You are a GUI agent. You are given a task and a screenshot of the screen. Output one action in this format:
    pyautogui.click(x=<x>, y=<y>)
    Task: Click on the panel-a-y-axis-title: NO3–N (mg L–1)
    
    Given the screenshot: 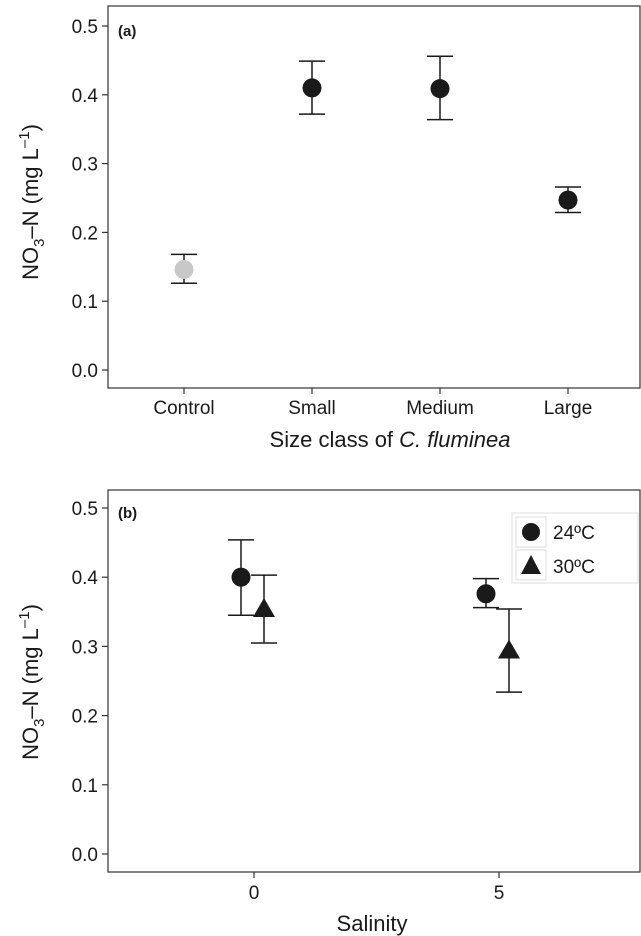 What is the action you would take?
    pyautogui.click(x=32, y=202)
    